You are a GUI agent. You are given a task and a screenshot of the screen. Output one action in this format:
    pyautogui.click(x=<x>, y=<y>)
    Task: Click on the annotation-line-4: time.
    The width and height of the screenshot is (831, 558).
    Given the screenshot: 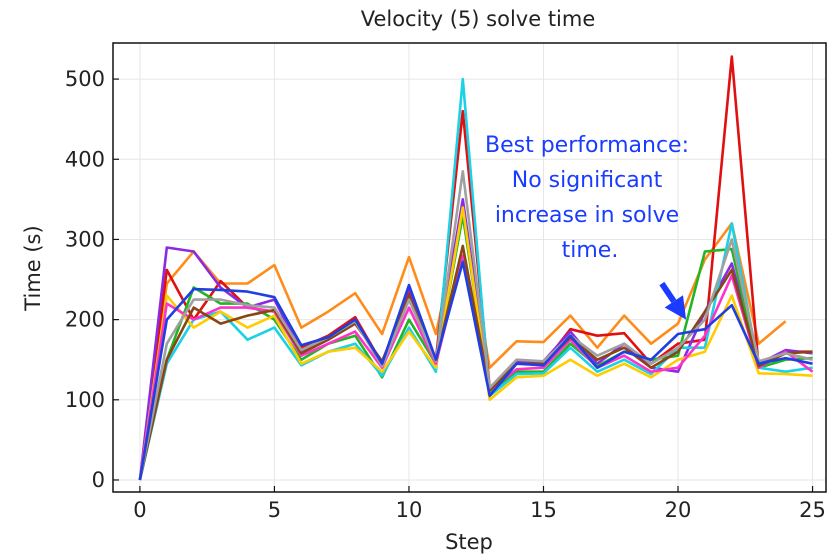 What is the action you would take?
    pyautogui.click(x=590, y=250)
    